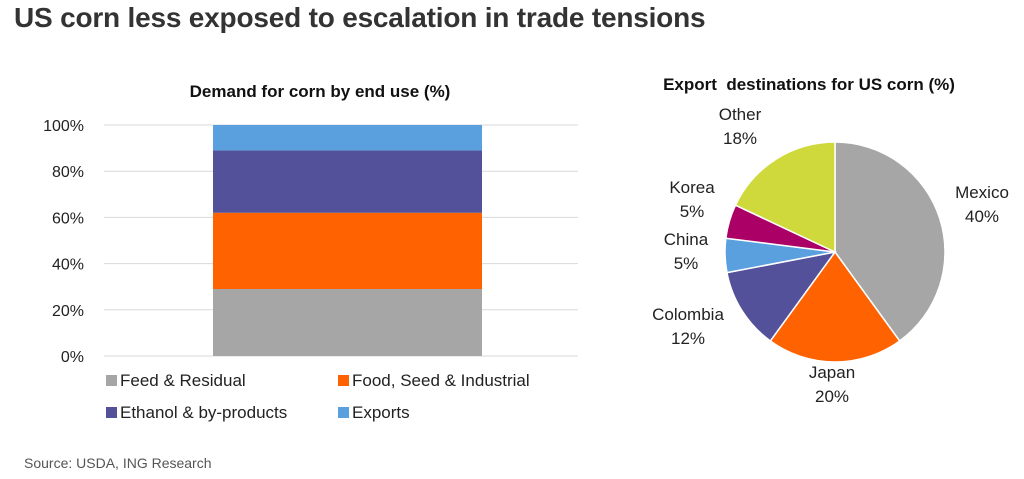  Describe the element at coordinates (686, 239) in the screenshot. I see `pie-label-china: China` at that location.